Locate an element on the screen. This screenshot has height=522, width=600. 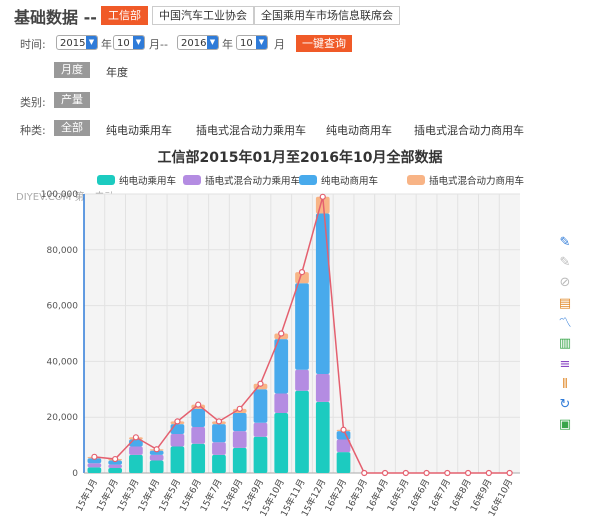
category-production: 产量 is located at coordinates (72, 100).